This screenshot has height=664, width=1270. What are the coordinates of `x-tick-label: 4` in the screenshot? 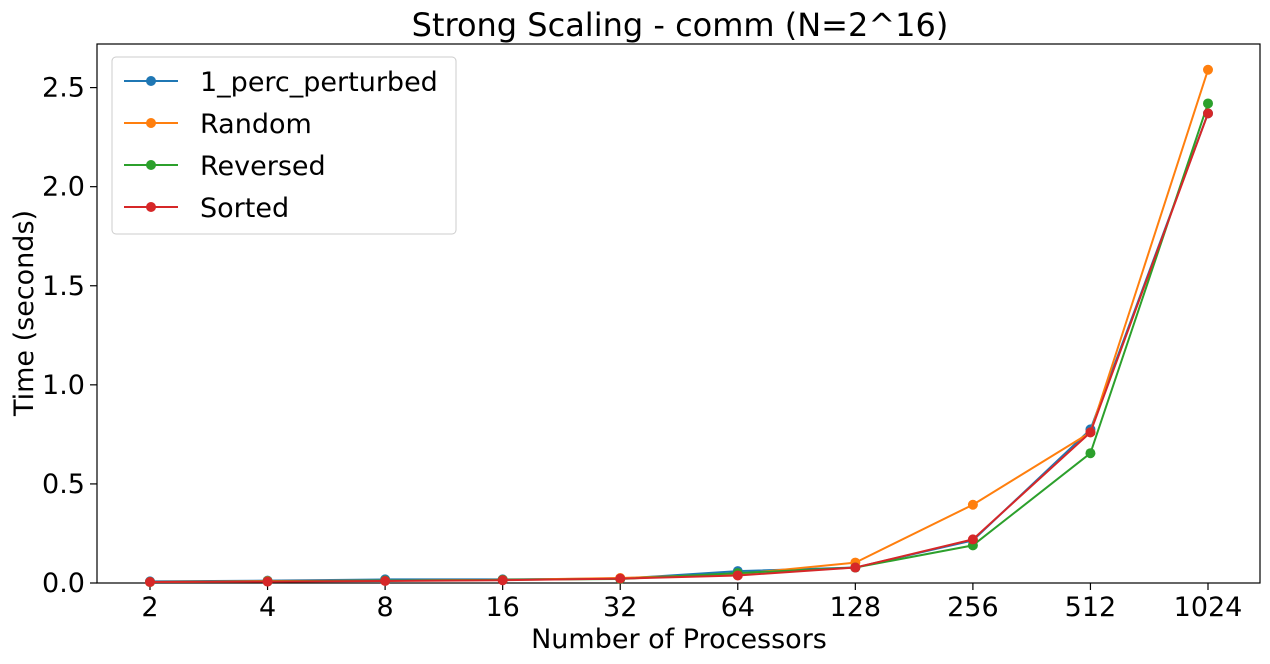 It's located at (267, 607).